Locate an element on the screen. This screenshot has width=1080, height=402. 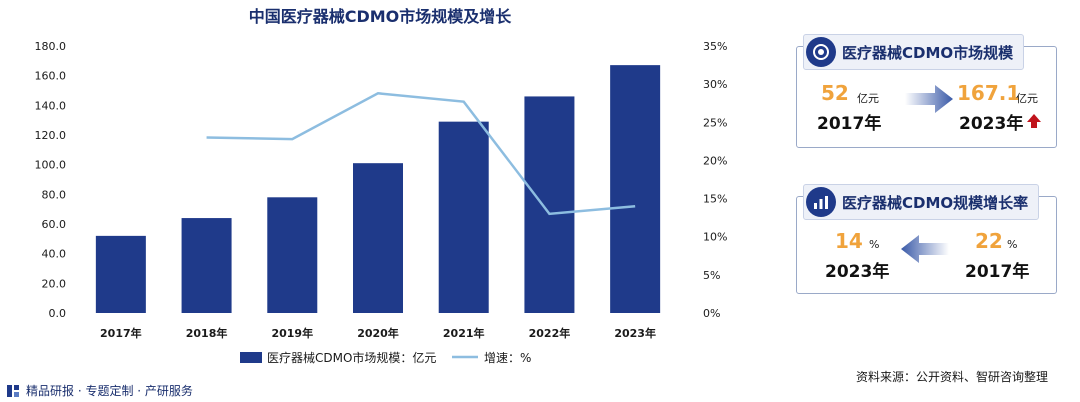
footer-tagline: 精品研报 · 专题定制 · 产研服务 is located at coordinates (99, 390).